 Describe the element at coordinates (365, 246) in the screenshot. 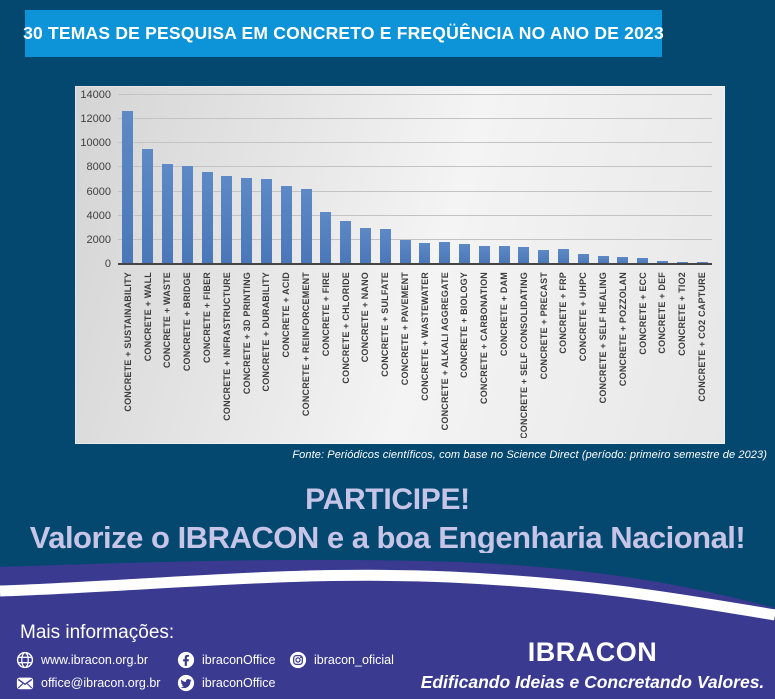

I see `bar-concrete-nano` at that location.